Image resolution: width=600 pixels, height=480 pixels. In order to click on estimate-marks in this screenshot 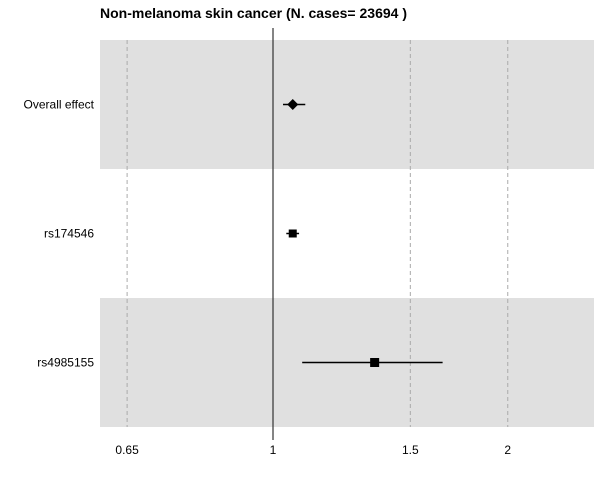, I will do `click(363, 233)`.